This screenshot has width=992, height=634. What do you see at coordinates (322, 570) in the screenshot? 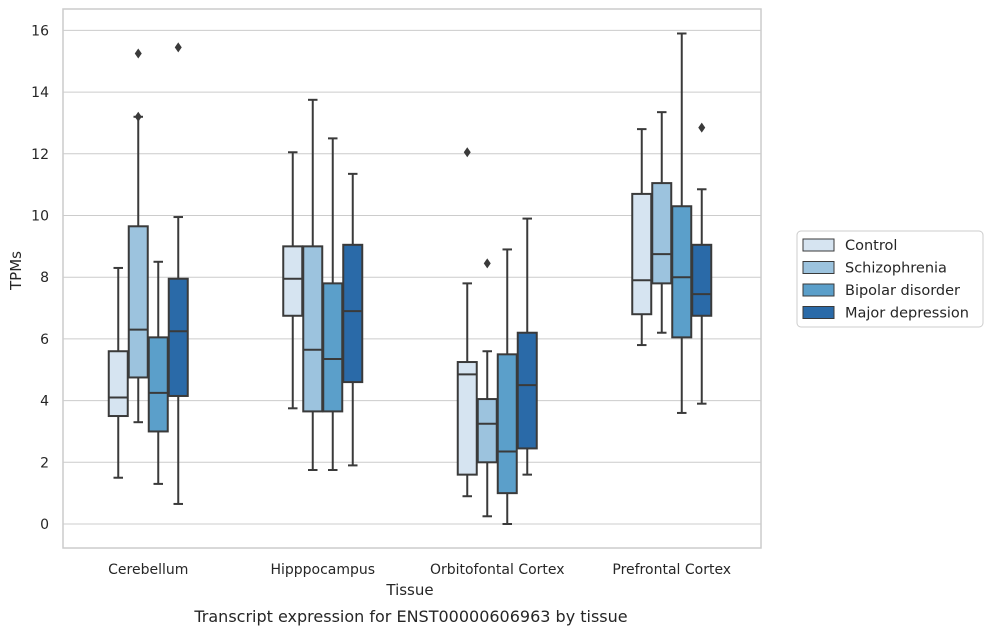
I see `x-tick-label-hipppocampus: Hipppocampus` at bounding box center [322, 570].